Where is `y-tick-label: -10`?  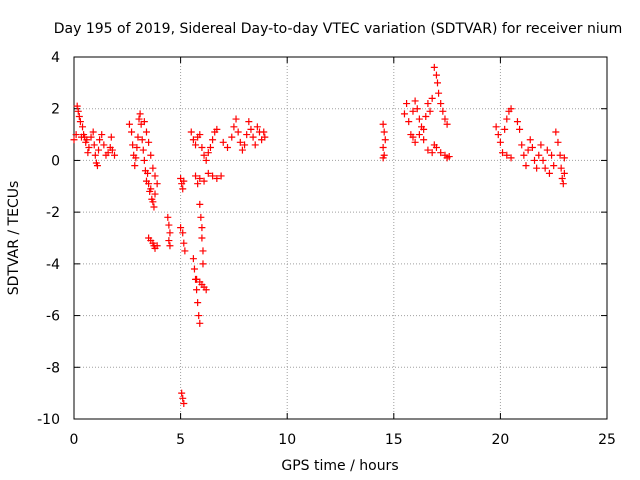 y-tick-label: -10 is located at coordinates (48, 420).